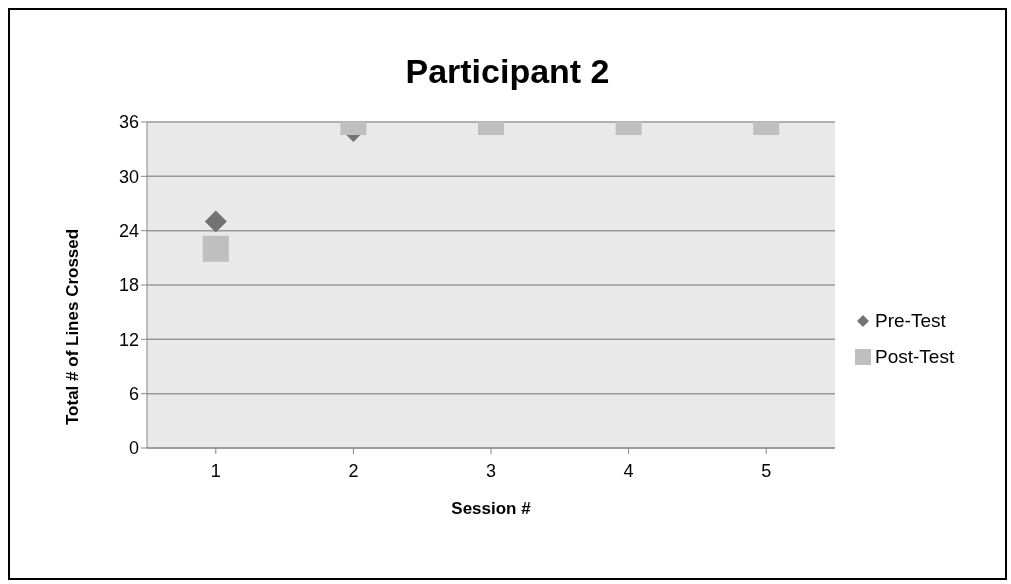  I want to click on x-axis-title: Session #, so click(491, 508).